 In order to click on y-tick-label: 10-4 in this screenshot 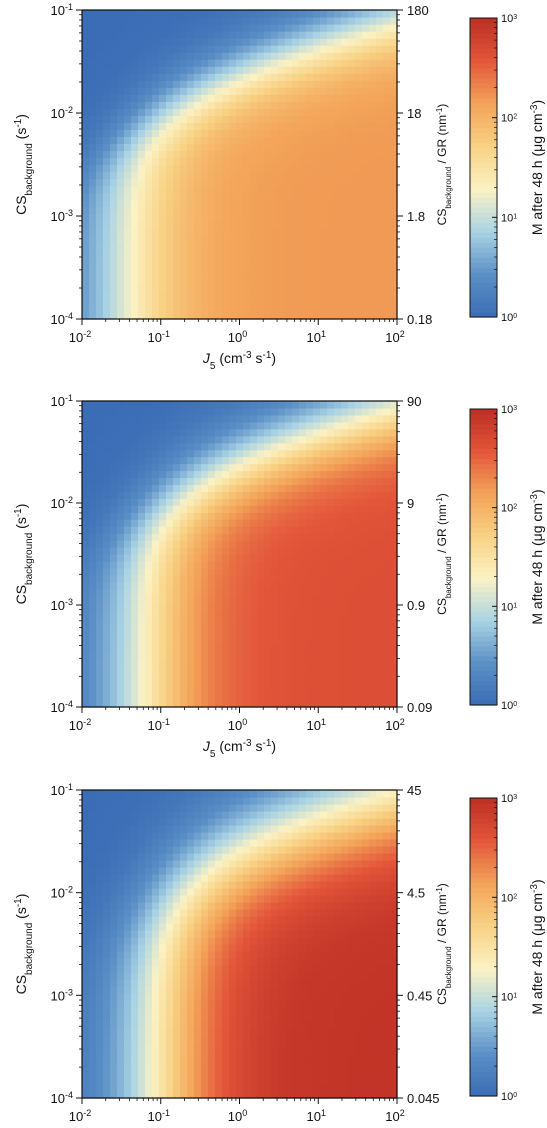, I will do `click(62, 707)`.